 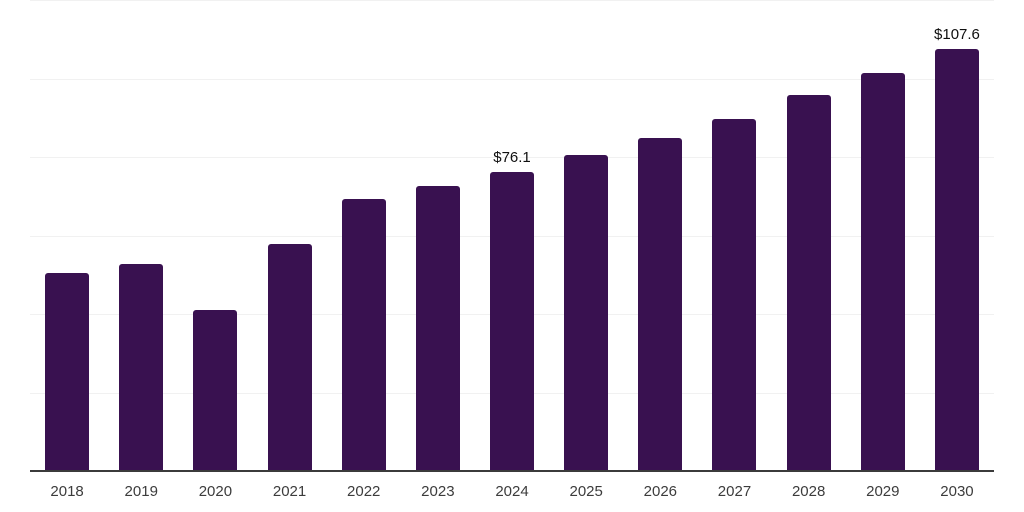 I want to click on x-tick-label-2027: 2027, so click(x=734, y=491).